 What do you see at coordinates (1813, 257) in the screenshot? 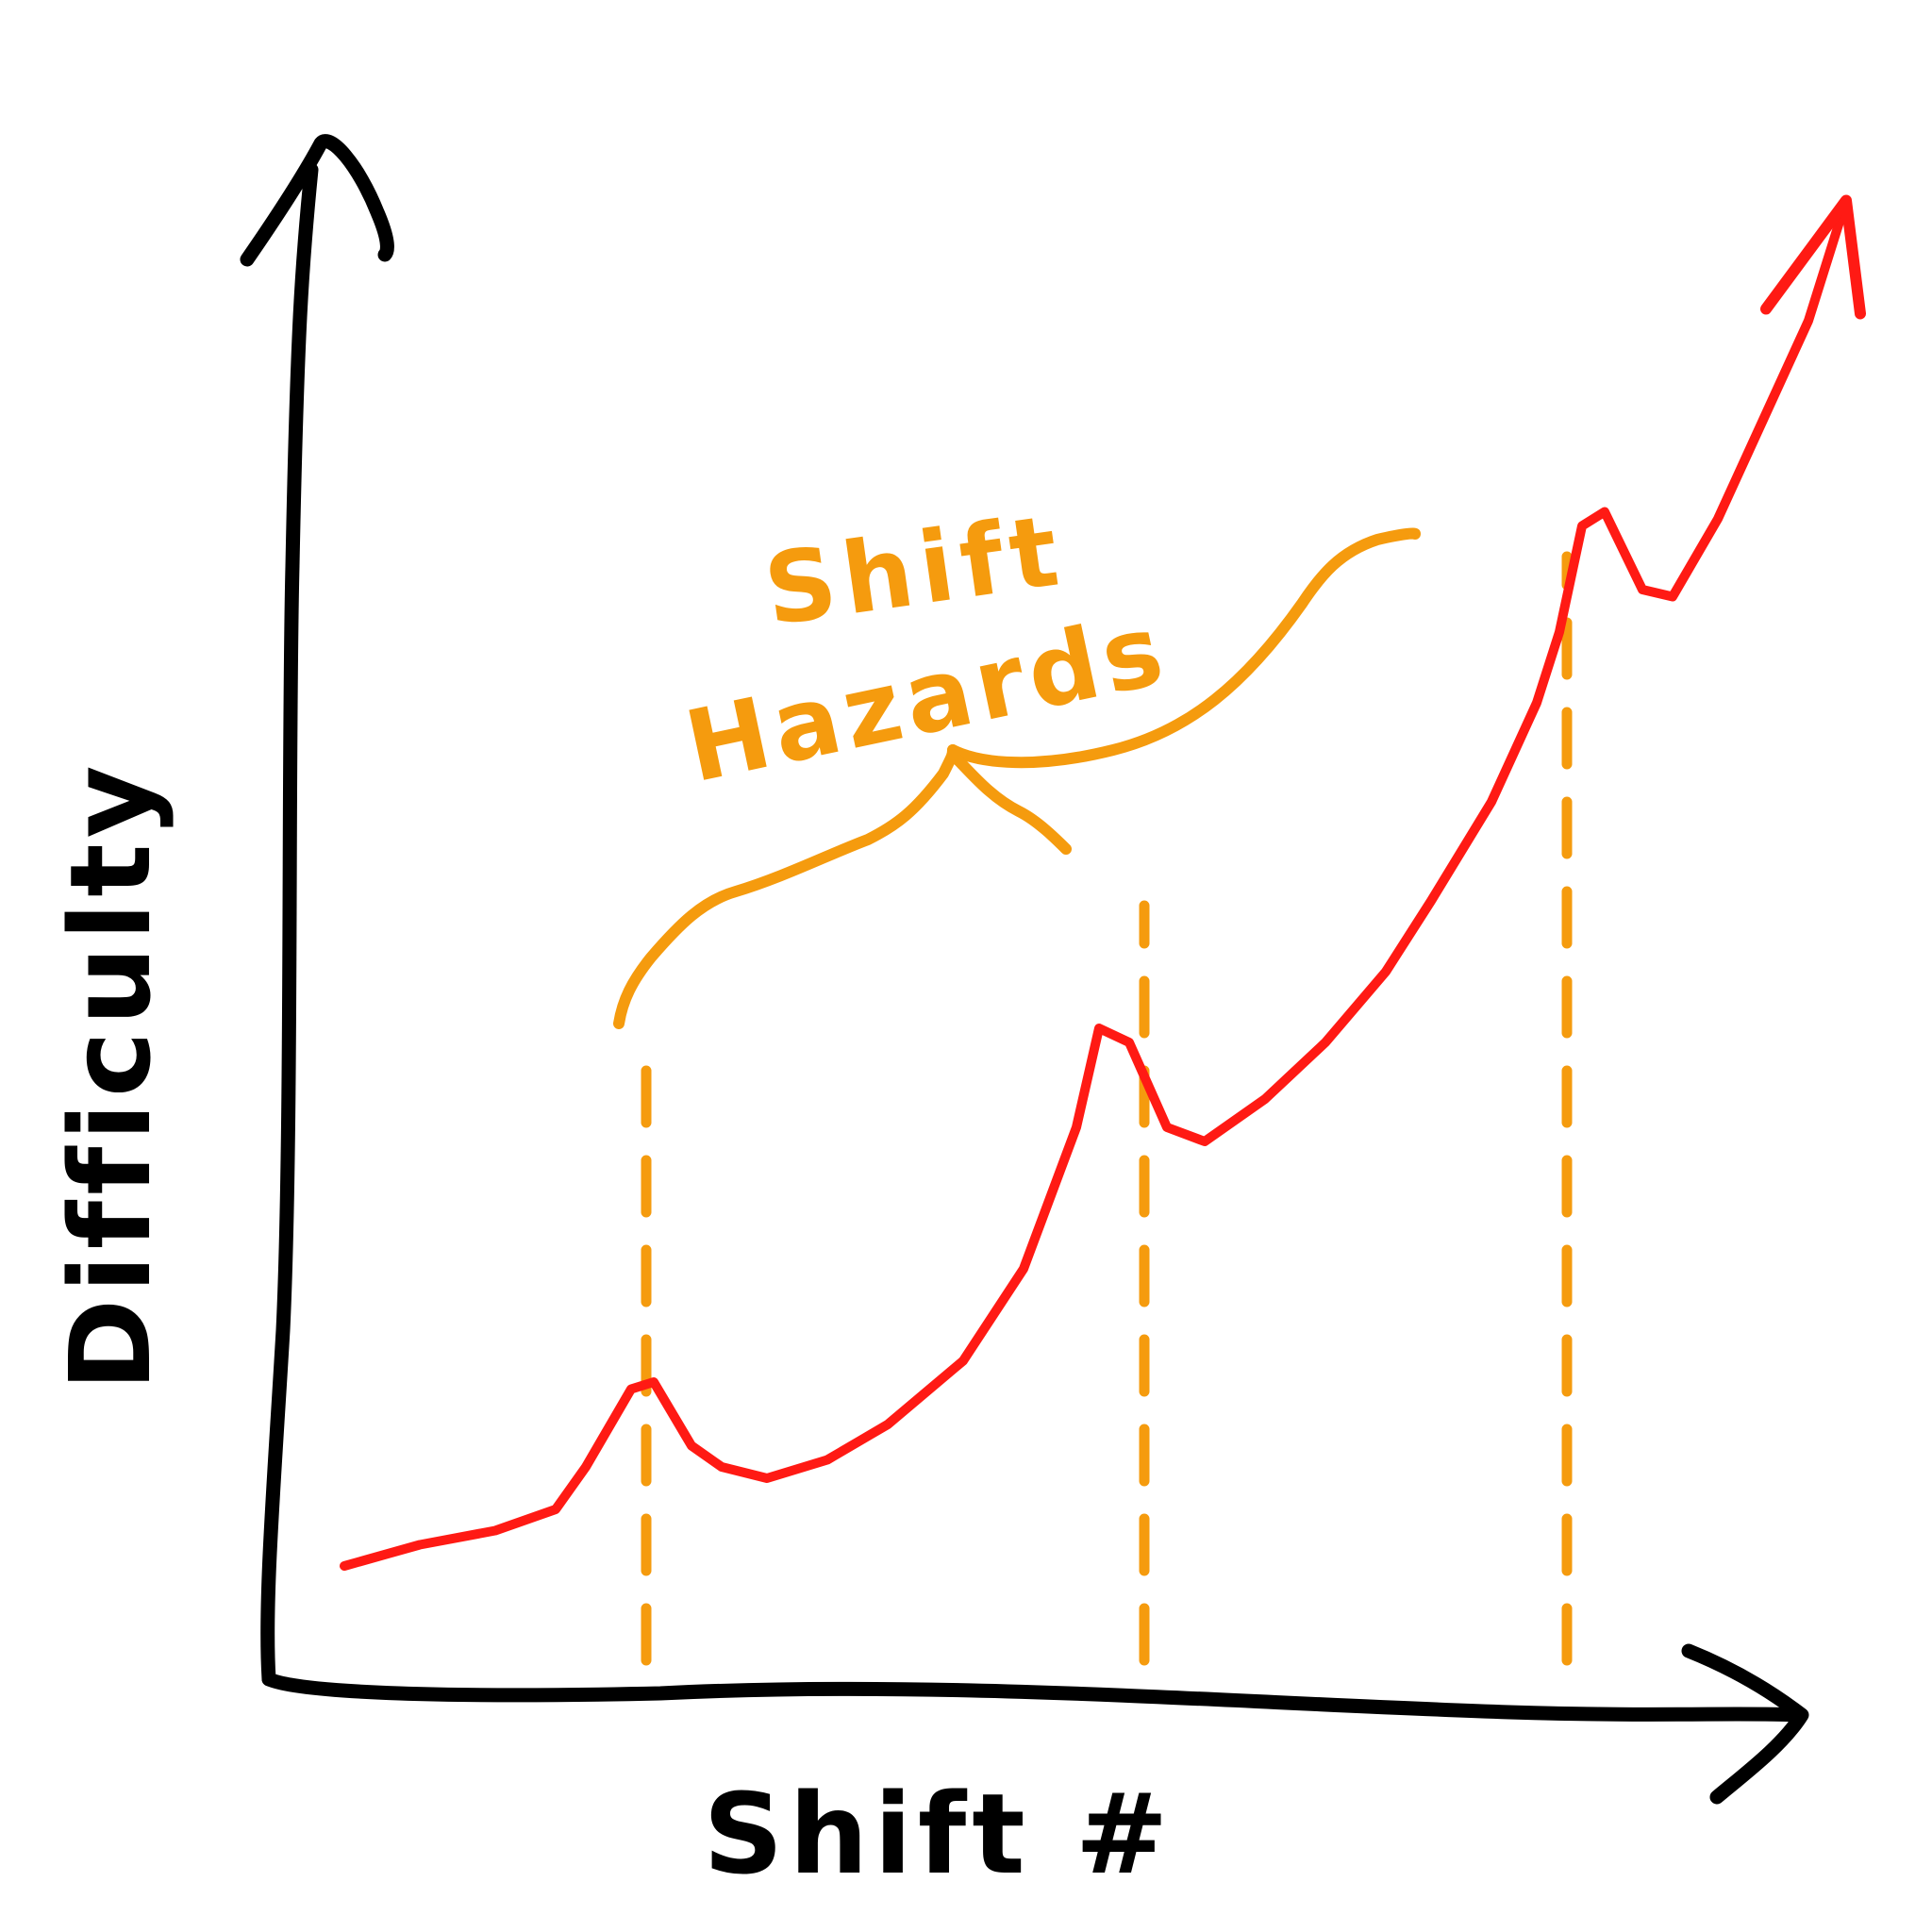
I see `series-1-arrowhead` at bounding box center [1813, 257].